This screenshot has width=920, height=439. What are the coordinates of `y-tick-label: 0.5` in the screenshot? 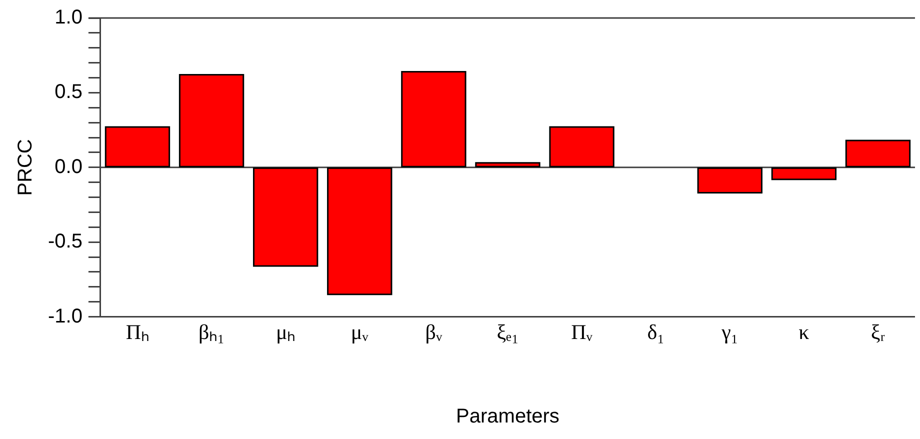 It's located at (68, 92).